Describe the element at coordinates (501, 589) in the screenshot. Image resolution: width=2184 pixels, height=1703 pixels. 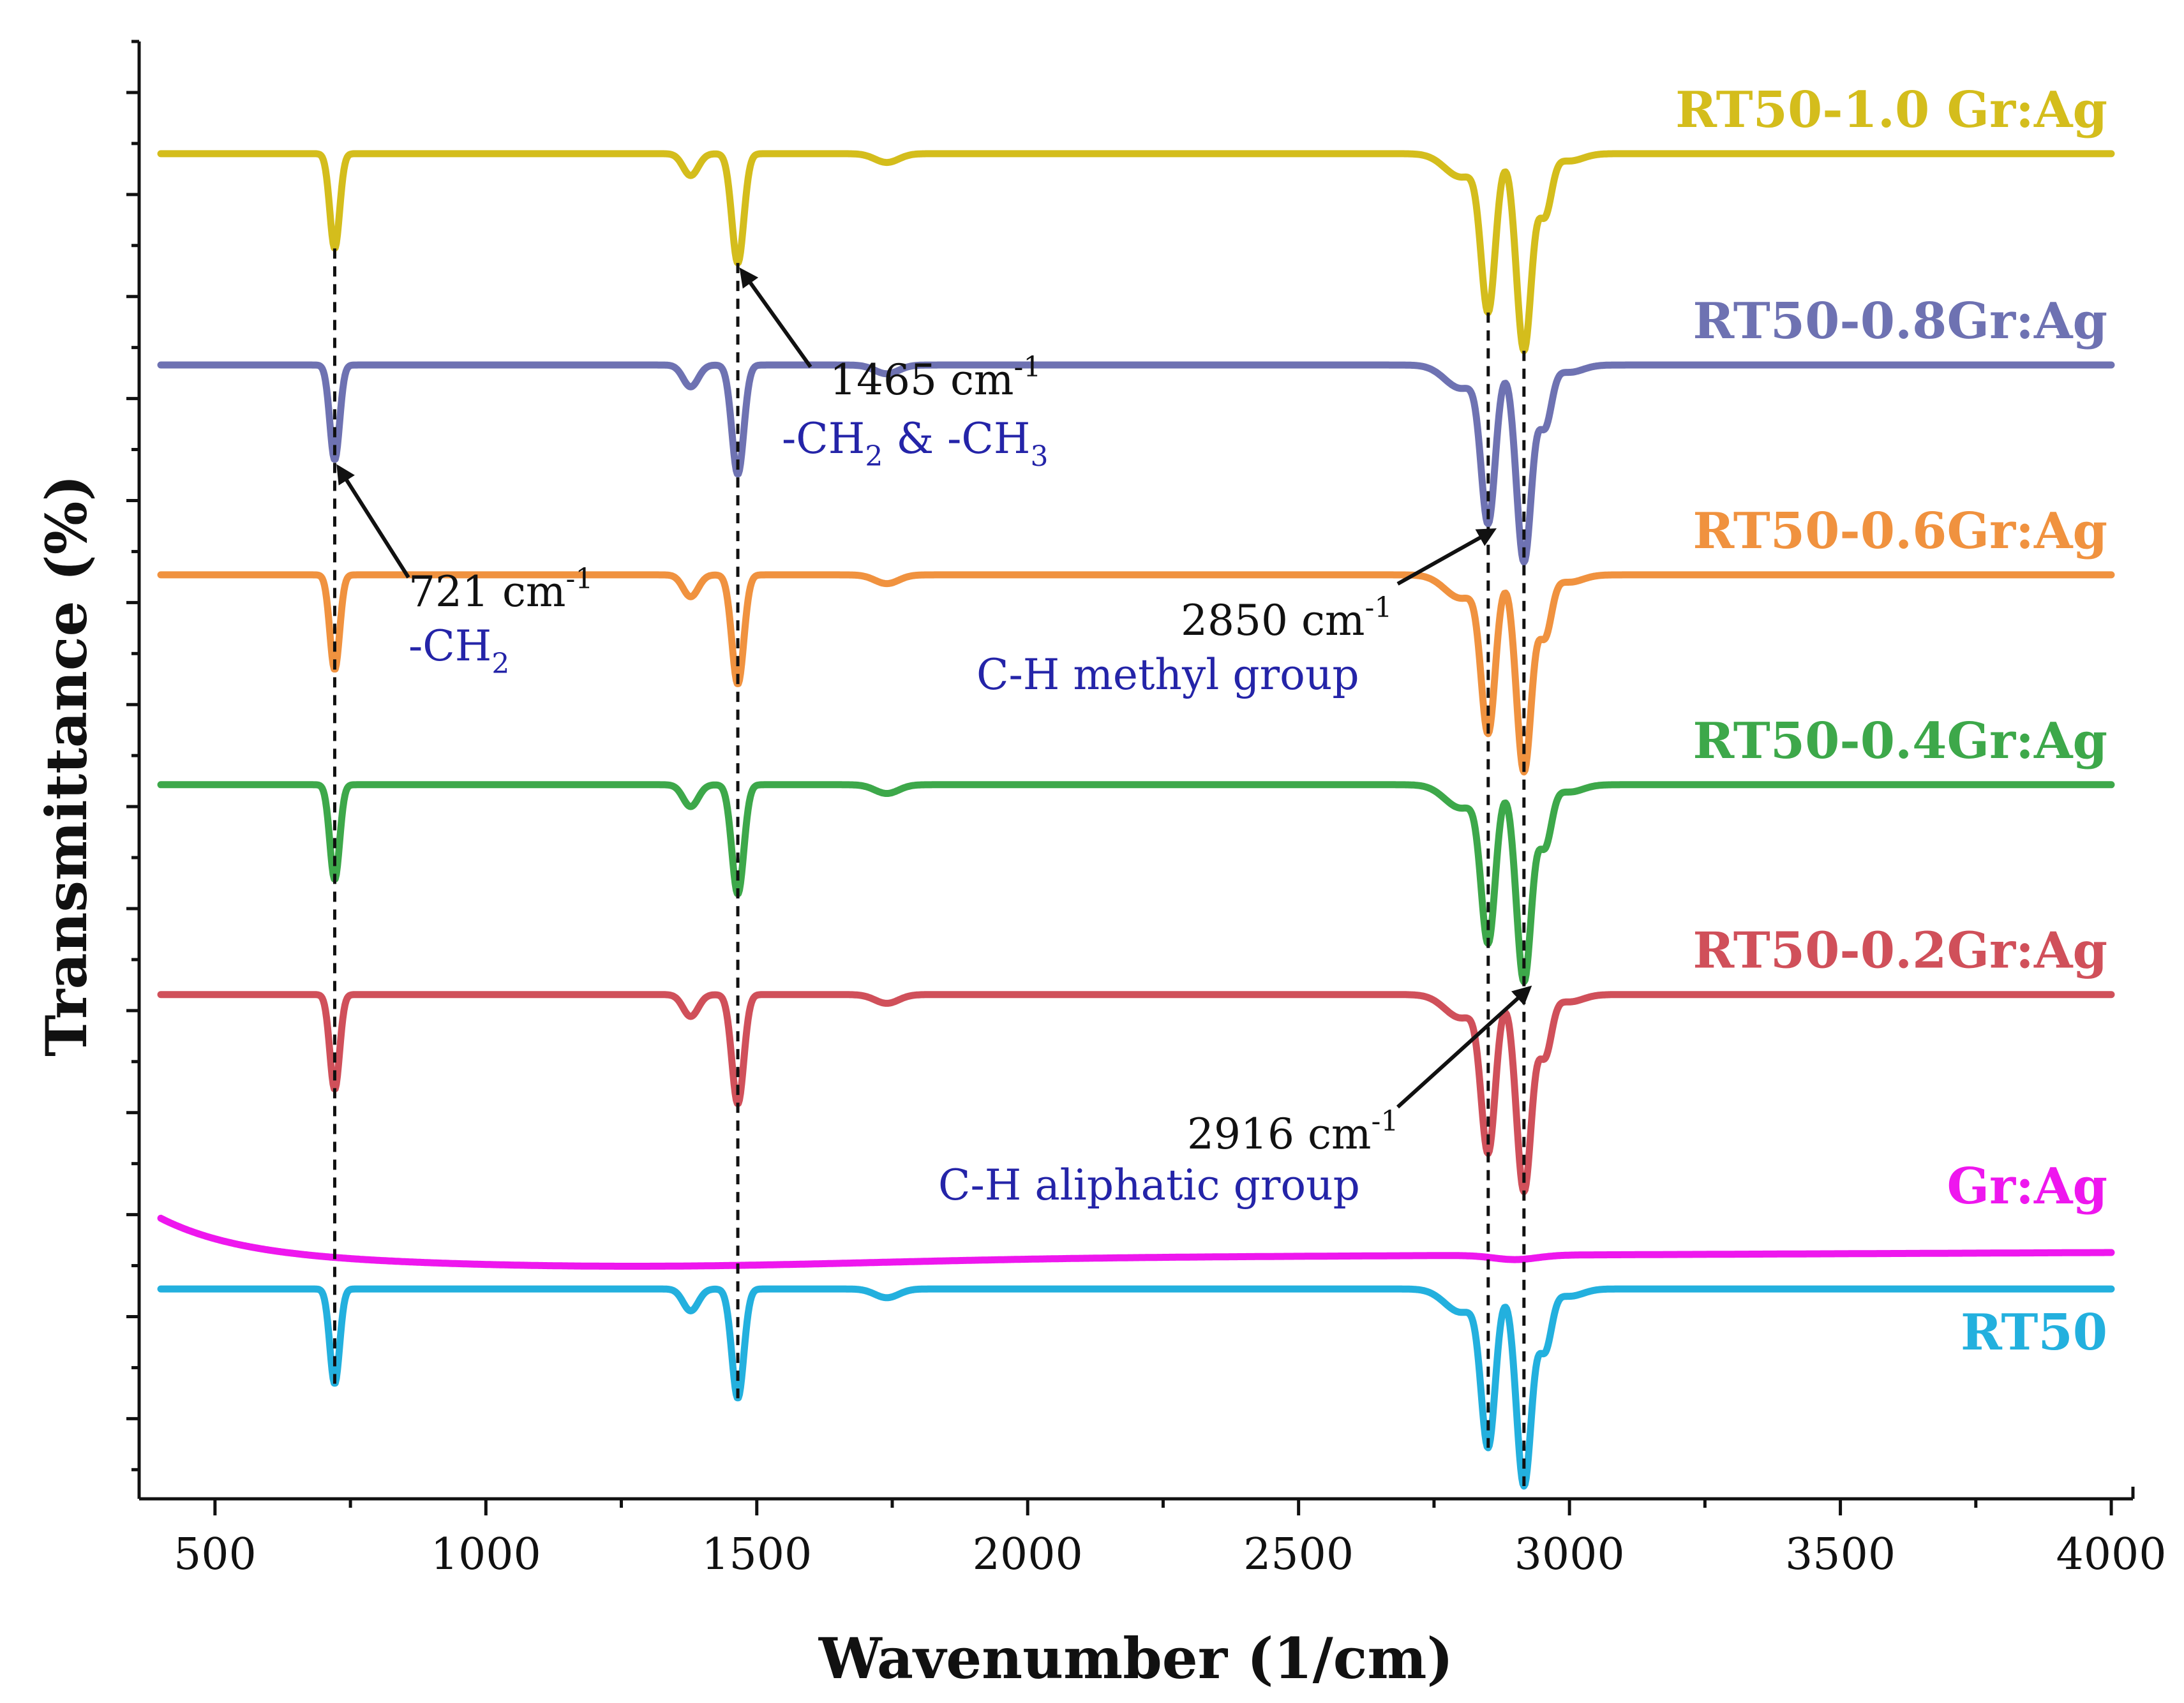
I see `annotation-value-0: 721 cm-1` at that location.